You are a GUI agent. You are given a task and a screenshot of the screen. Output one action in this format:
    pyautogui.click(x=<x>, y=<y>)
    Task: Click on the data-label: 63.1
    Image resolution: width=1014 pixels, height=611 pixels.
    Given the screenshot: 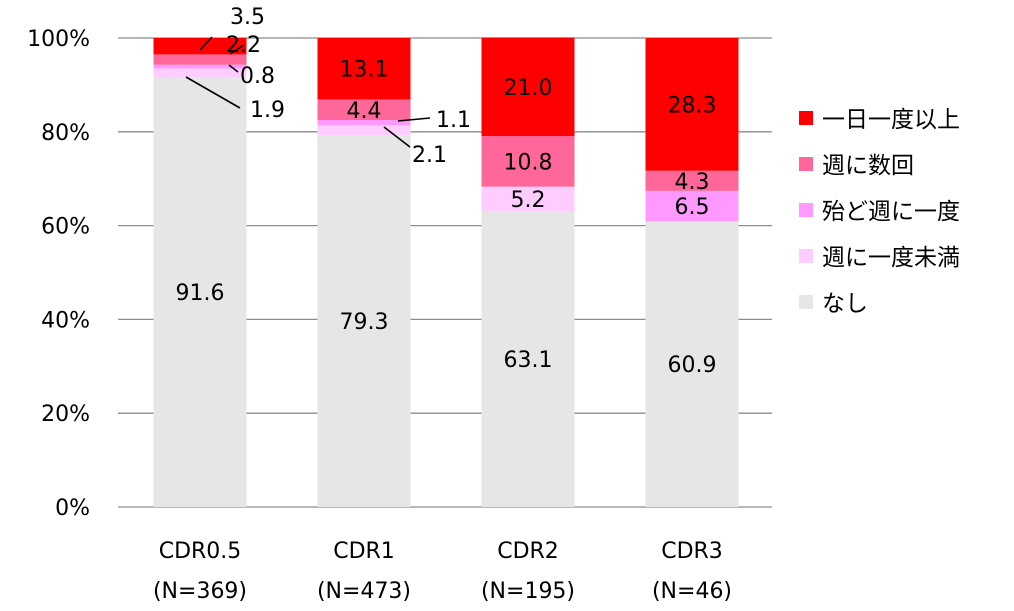 What is the action you would take?
    pyautogui.click(x=528, y=360)
    